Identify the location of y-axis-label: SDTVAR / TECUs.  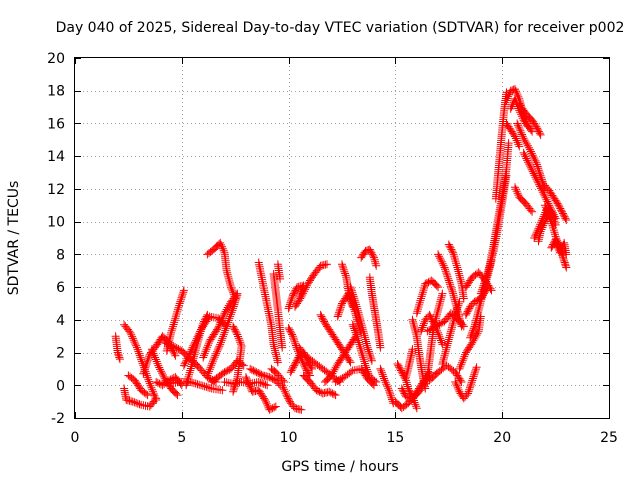
(14, 238).